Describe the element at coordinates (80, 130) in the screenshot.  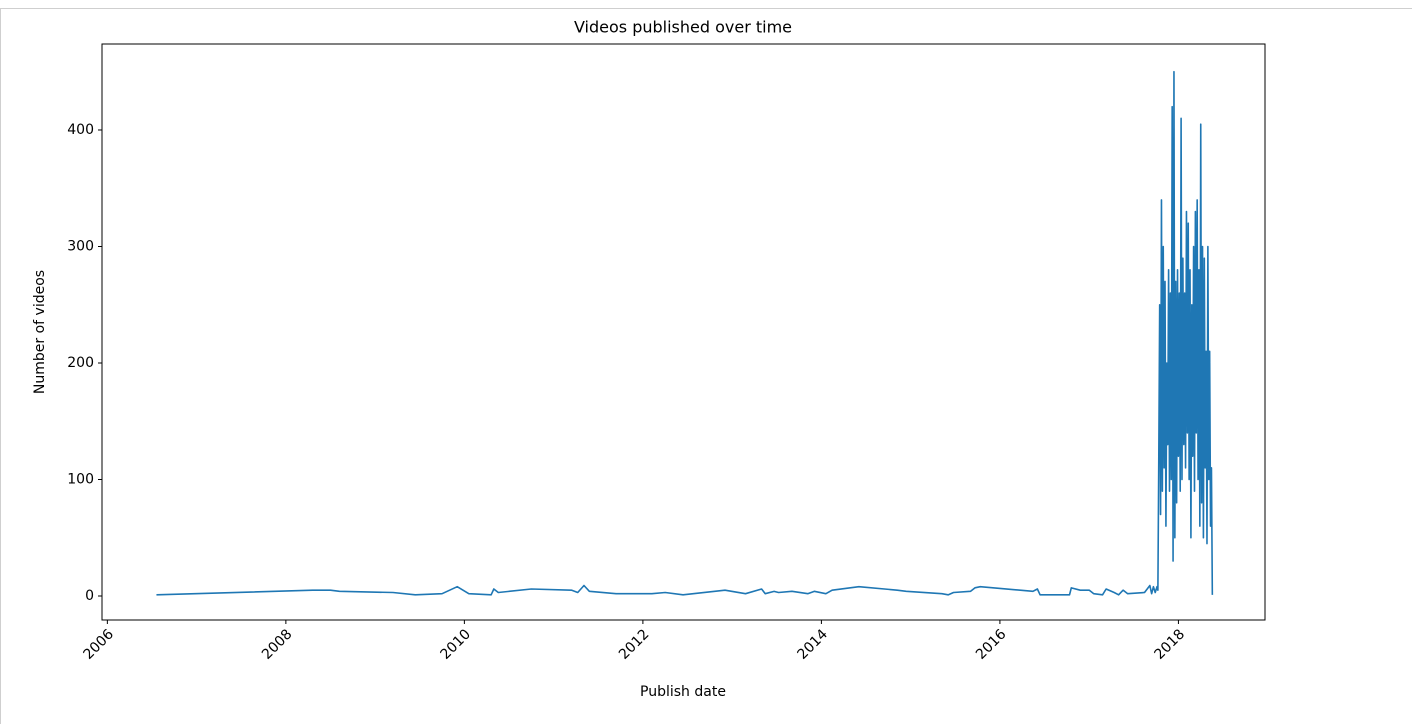
I see `y-tick-label: 400` at that location.